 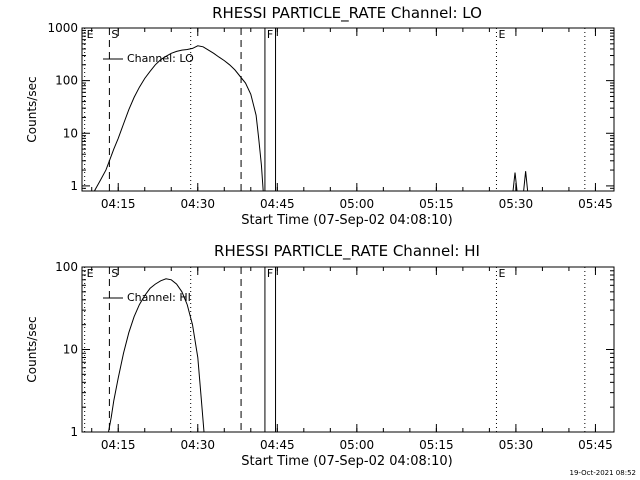 I want to click on legend-label: Channel: HI, so click(x=159, y=297).